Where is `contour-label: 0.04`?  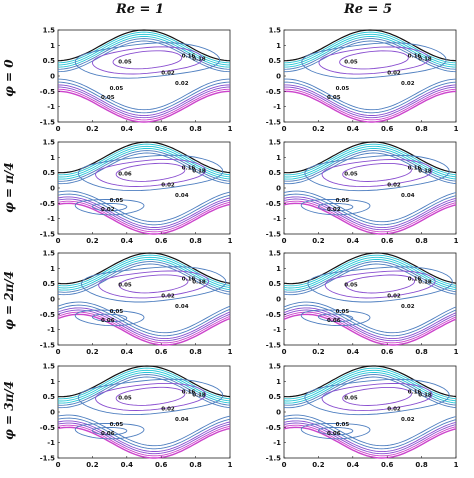 contour-label: 0.04 is located at coordinates (182, 307).